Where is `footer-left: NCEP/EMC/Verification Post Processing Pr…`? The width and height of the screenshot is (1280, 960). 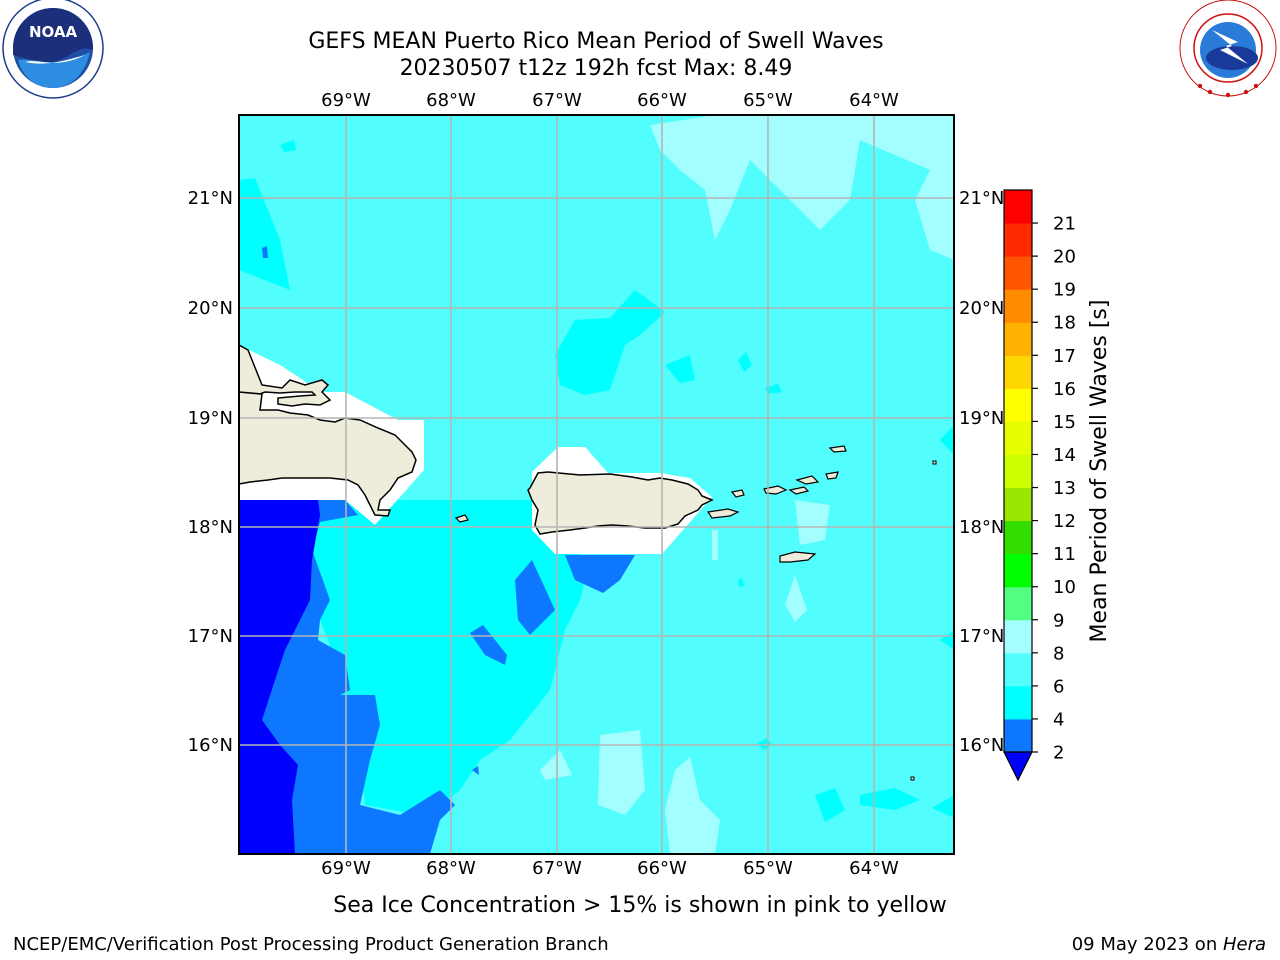 footer-left: NCEP/EMC/Verification Post Processing Pr… is located at coordinates (311, 944).